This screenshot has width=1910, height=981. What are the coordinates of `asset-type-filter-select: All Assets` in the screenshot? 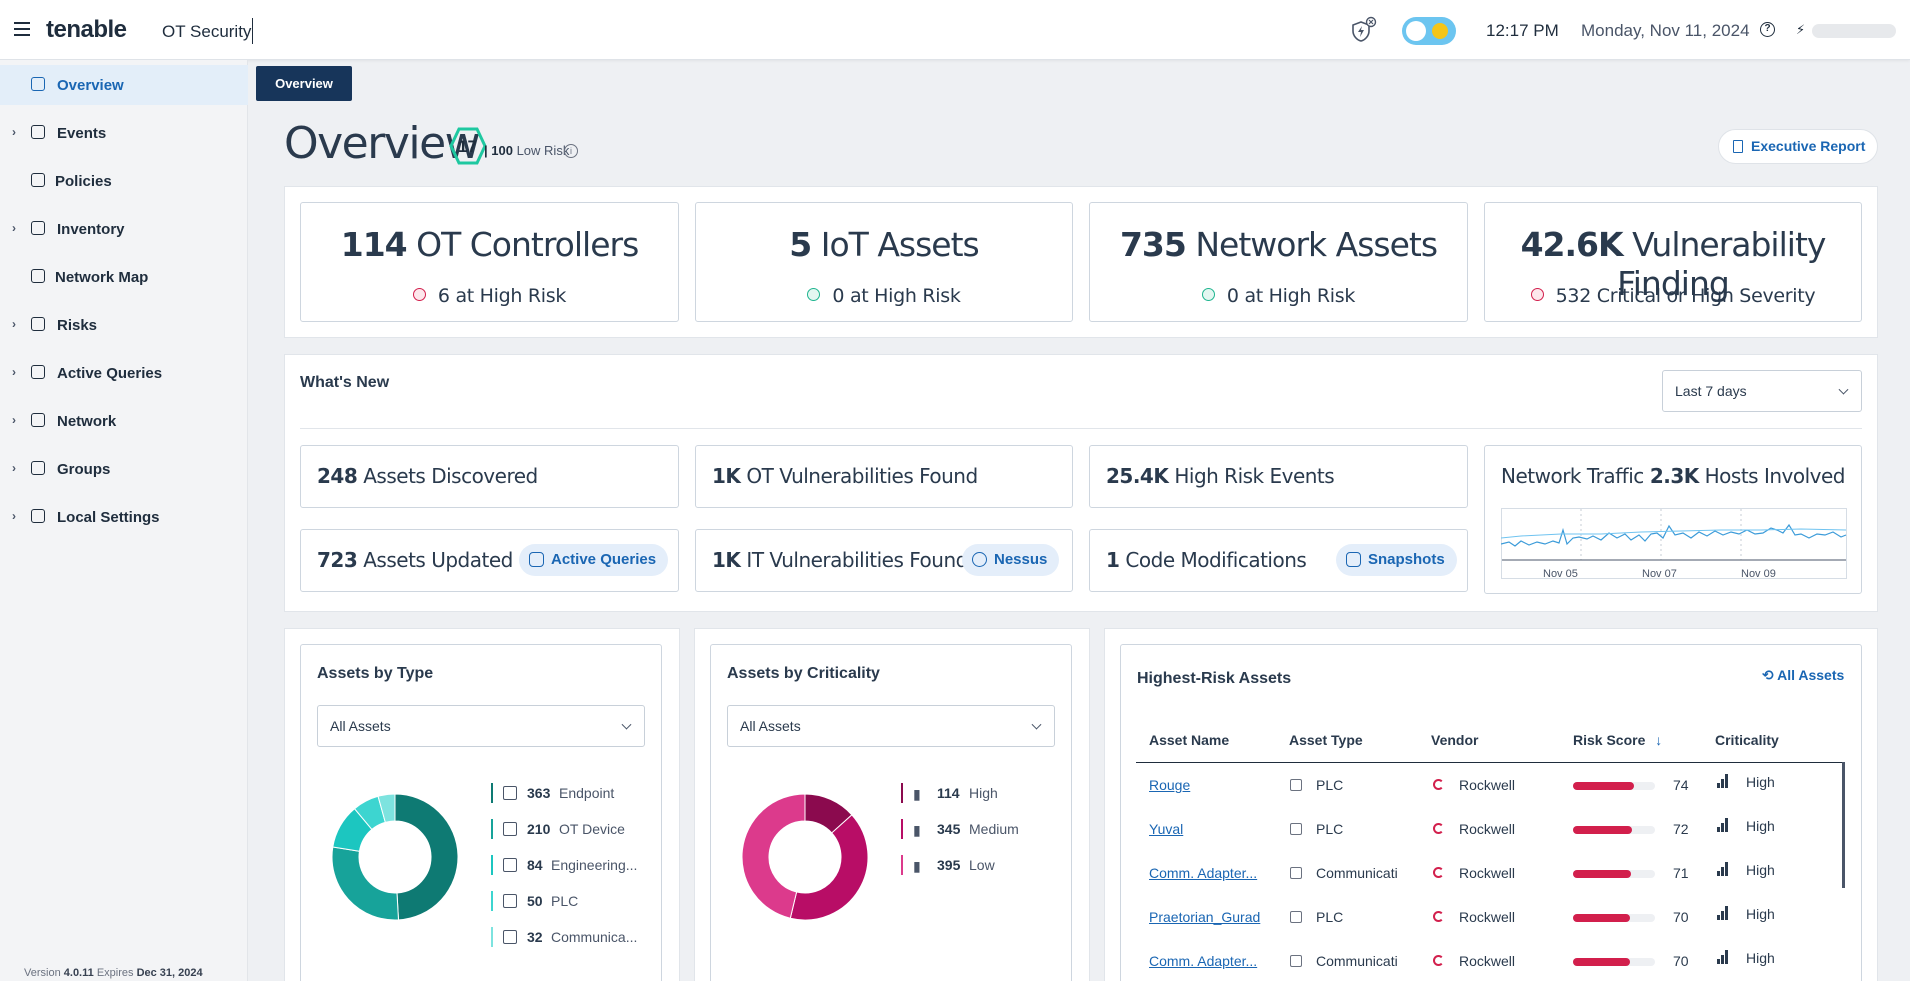 It's located at (481, 726).